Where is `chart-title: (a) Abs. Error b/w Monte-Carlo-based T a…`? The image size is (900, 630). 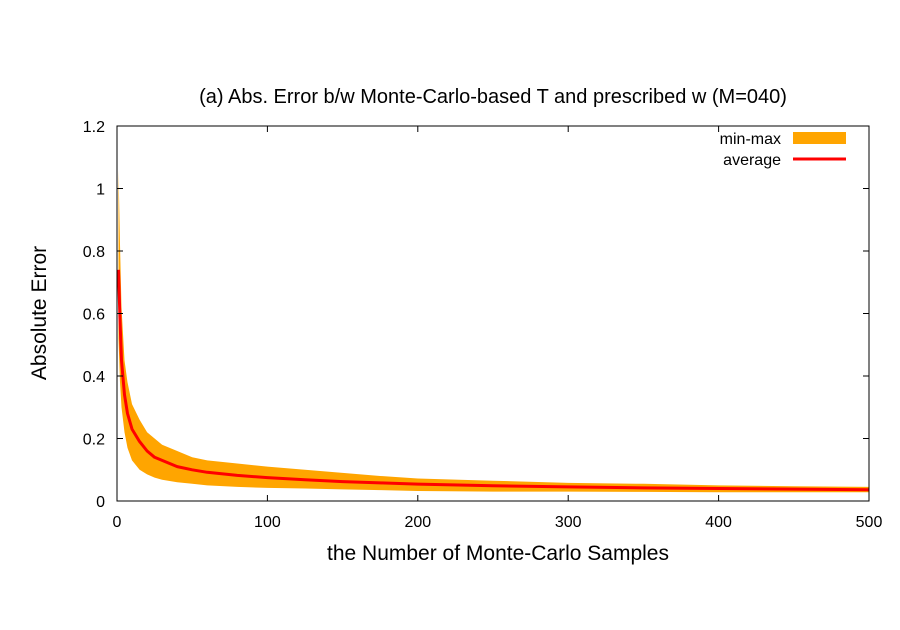 chart-title: (a) Abs. Error b/w Monte-Carlo-based T a… is located at coordinates (493, 97).